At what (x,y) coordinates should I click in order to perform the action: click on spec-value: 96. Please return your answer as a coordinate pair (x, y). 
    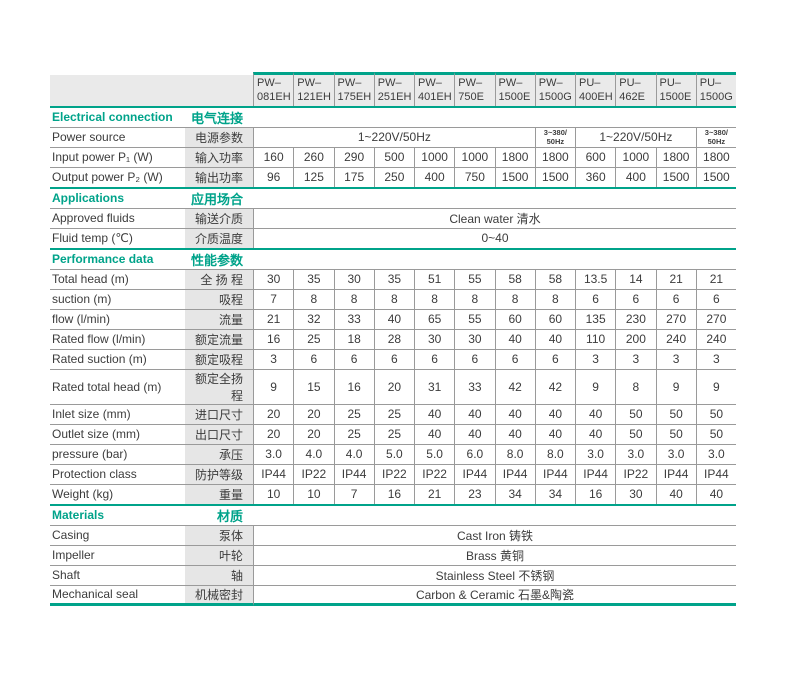
    Looking at the image, I should click on (273, 176).